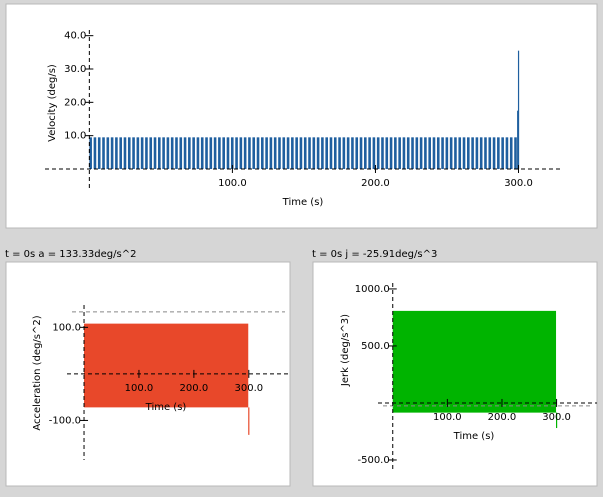 The image size is (603, 497). What do you see at coordinates (66, 327) in the screenshot?
I see `y-tick-label: 100.0` at bounding box center [66, 327].